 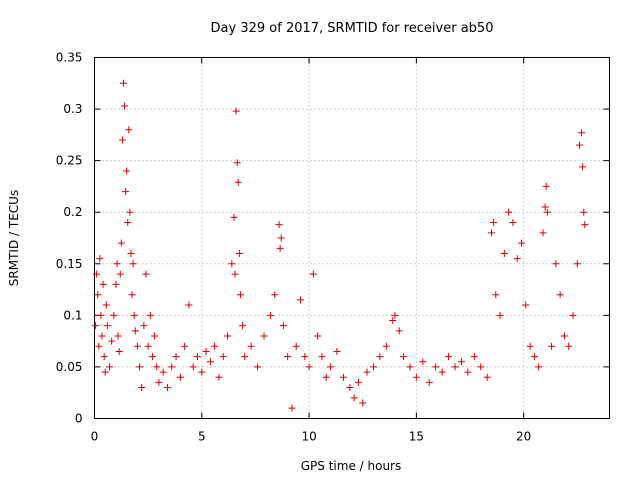 I want to click on x-tick-label: 5, so click(x=202, y=437).